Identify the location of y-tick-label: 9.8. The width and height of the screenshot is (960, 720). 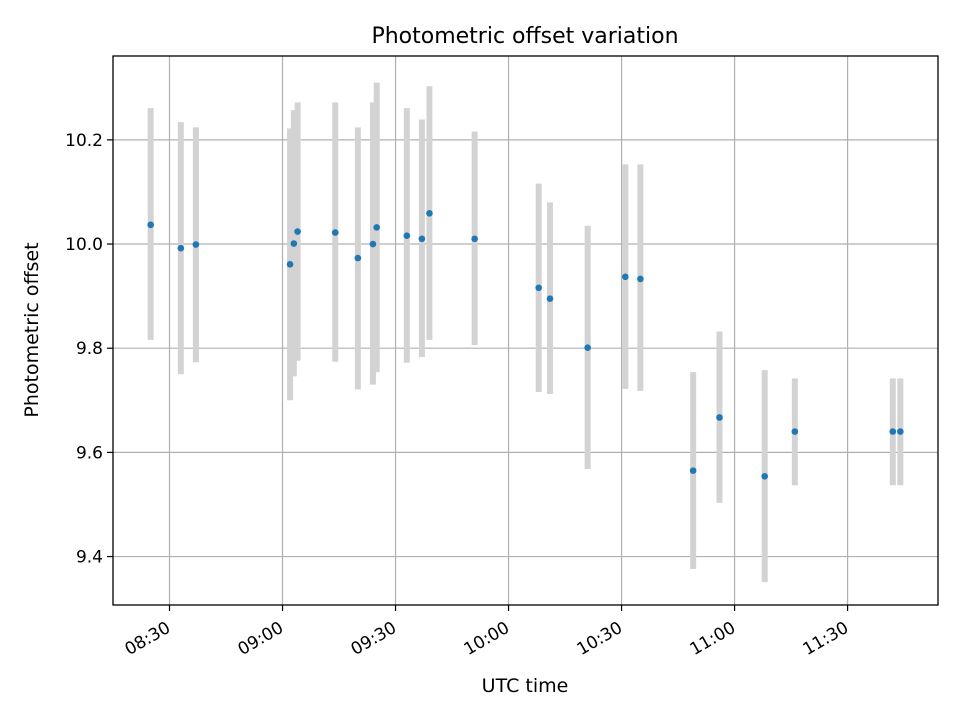
(89, 349).